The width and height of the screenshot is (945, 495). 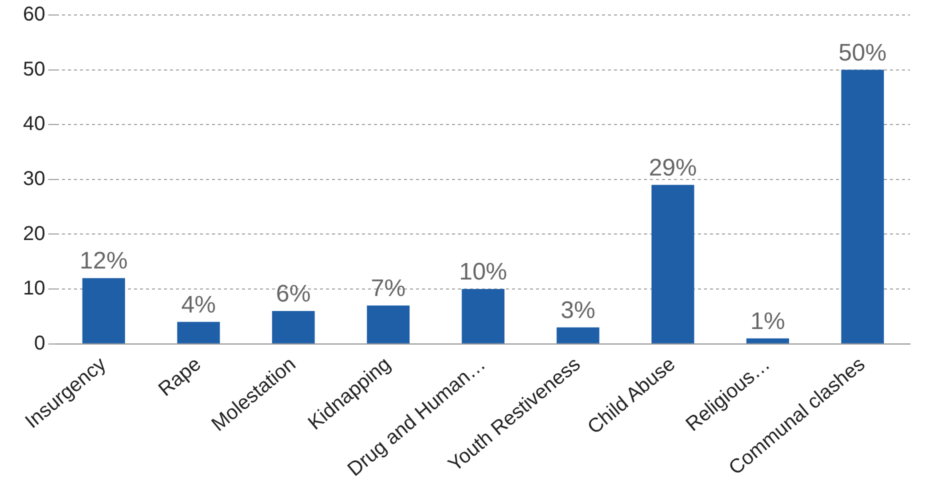 What do you see at coordinates (34, 233) in the screenshot?
I see `y-tick-label: 20` at bounding box center [34, 233].